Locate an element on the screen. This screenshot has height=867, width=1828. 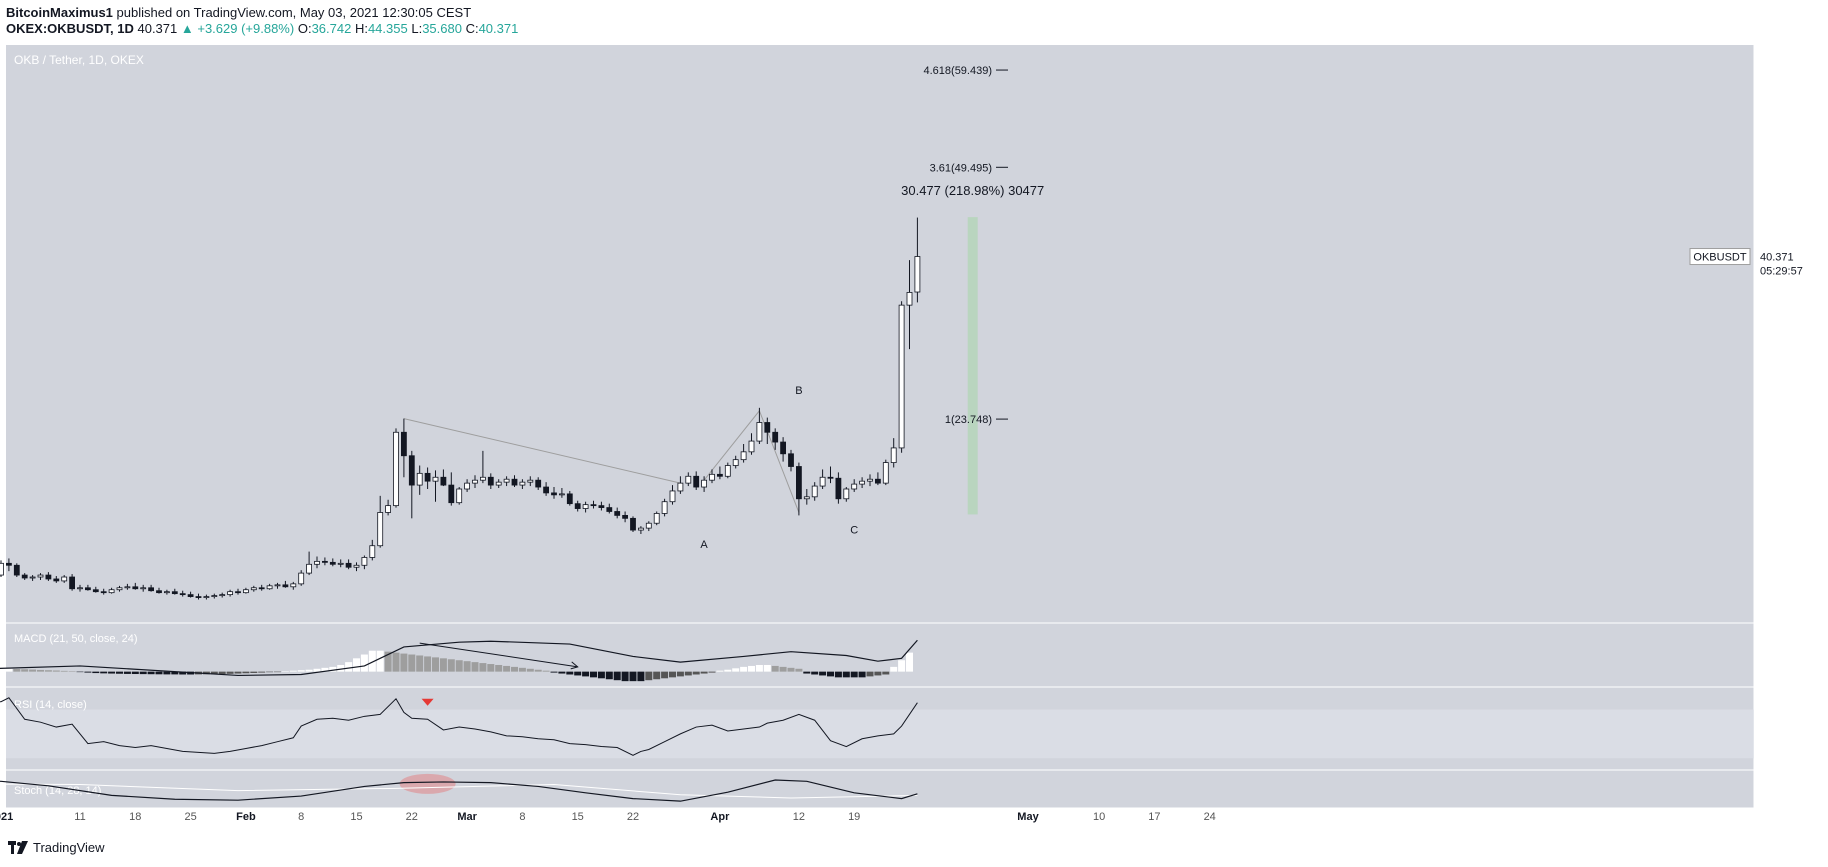
fib-level-label: 1(23.748) is located at coordinates (968, 420).